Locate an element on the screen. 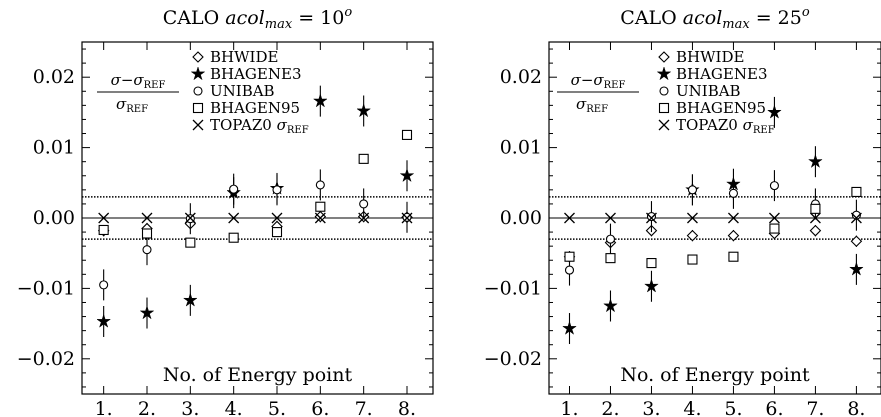 The image size is (881, 417). legend-item: TOPAZ0 σREF is located at coordinates (716, 126).